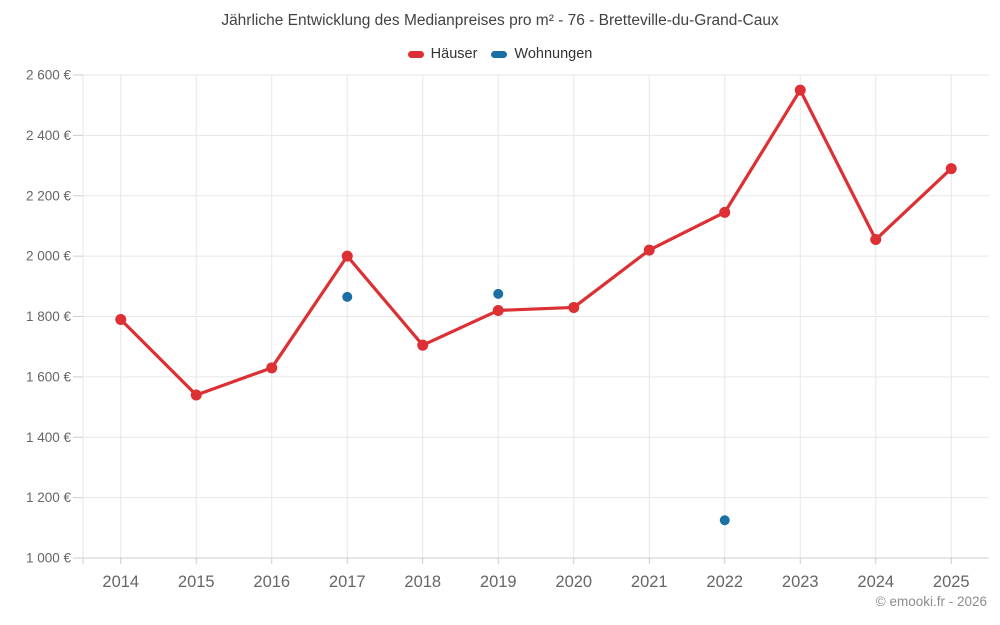 The width and height of the screenshot is (1000, 625). I want to click on data-point-wohnungen-2019, so click(498, 293).